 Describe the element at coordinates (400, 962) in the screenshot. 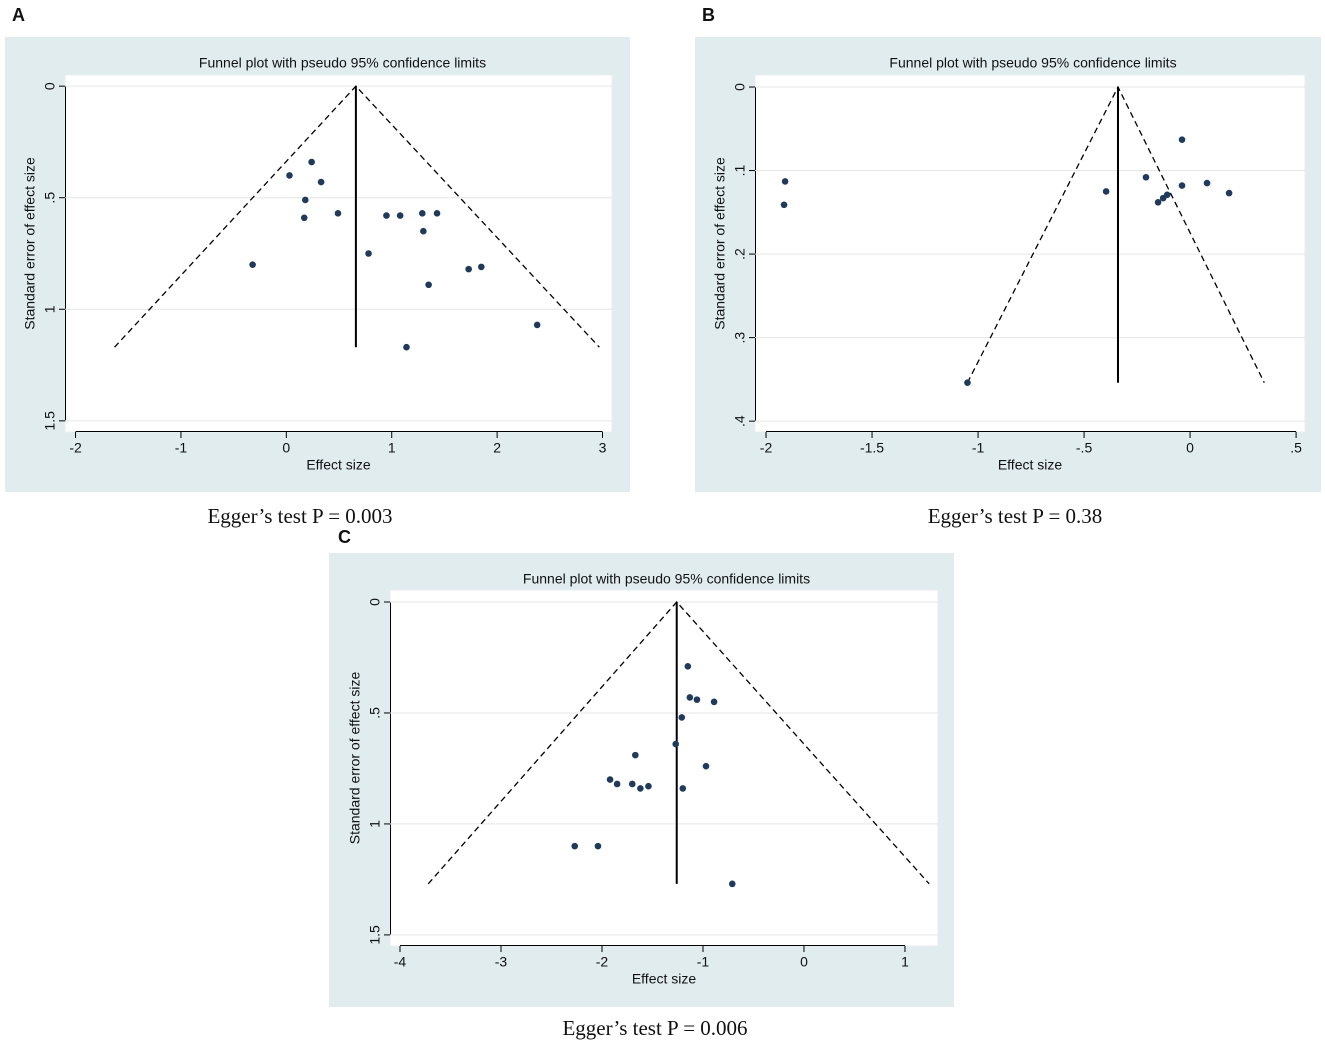

I see `x-tick-label: -4` at that location.